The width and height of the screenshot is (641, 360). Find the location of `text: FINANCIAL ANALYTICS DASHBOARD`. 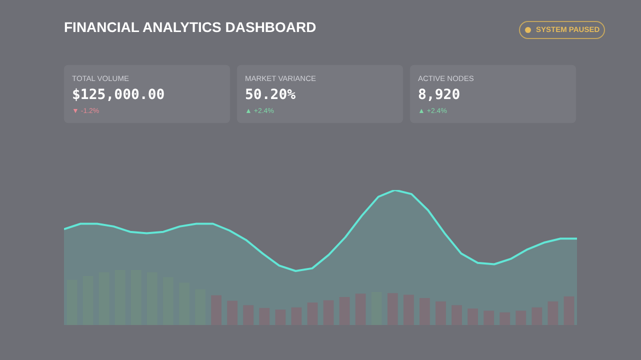

text: FINANCIAL ANALYTICS DASHBOARD is located at coordinates (190, 27).